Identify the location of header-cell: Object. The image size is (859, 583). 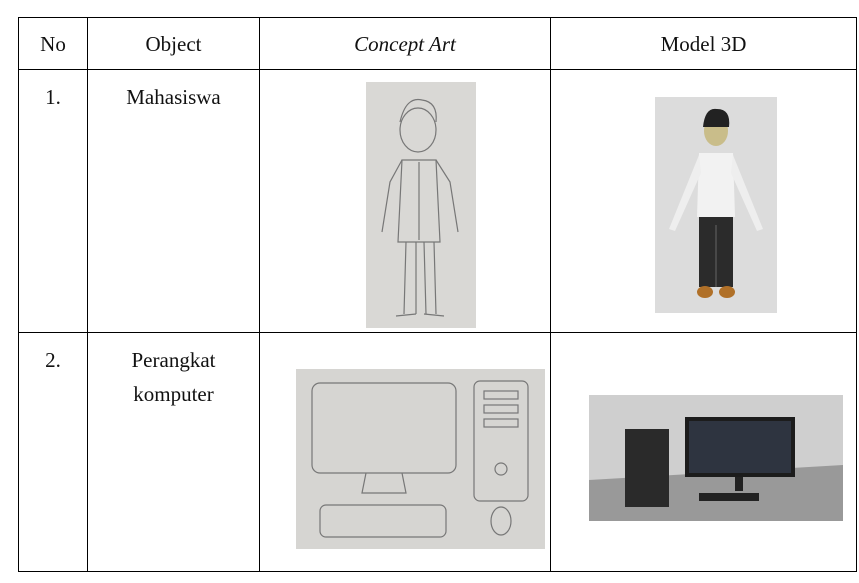
(173, 43).